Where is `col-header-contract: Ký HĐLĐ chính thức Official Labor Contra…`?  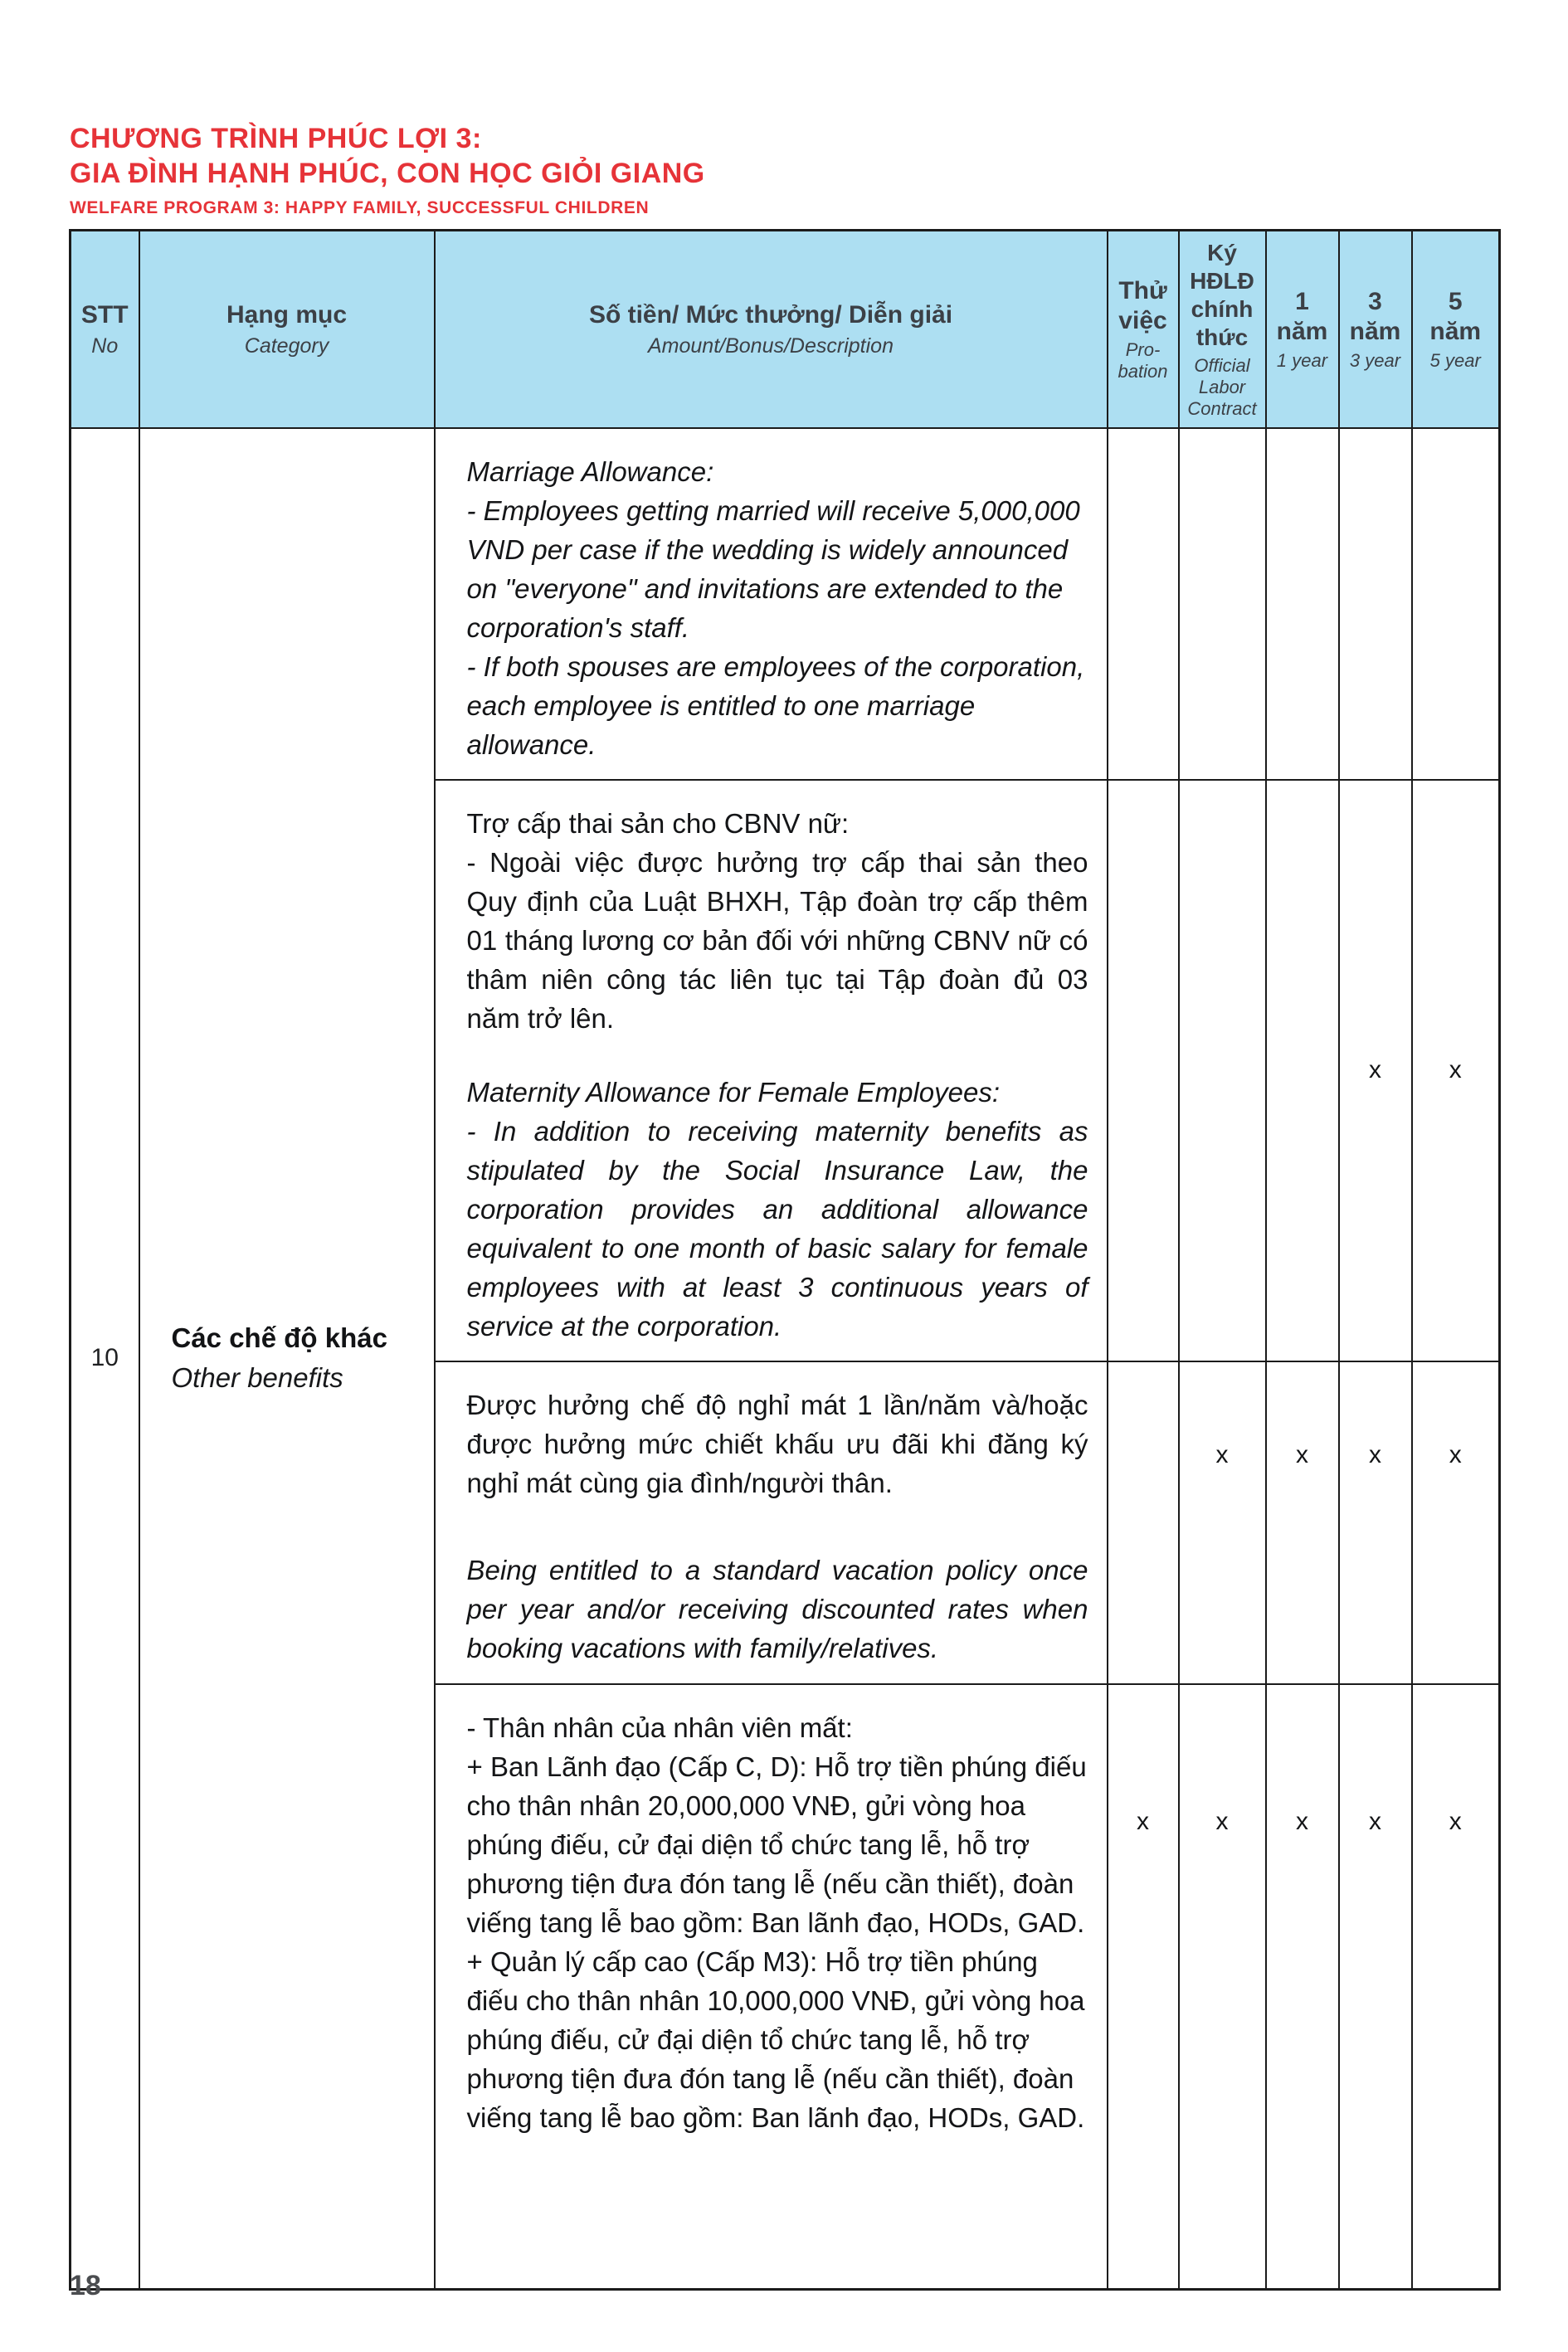
col-header-contract: Ký HĐLĐ chính thức Official Labor Contra… is located at coordinates (1222, 329).